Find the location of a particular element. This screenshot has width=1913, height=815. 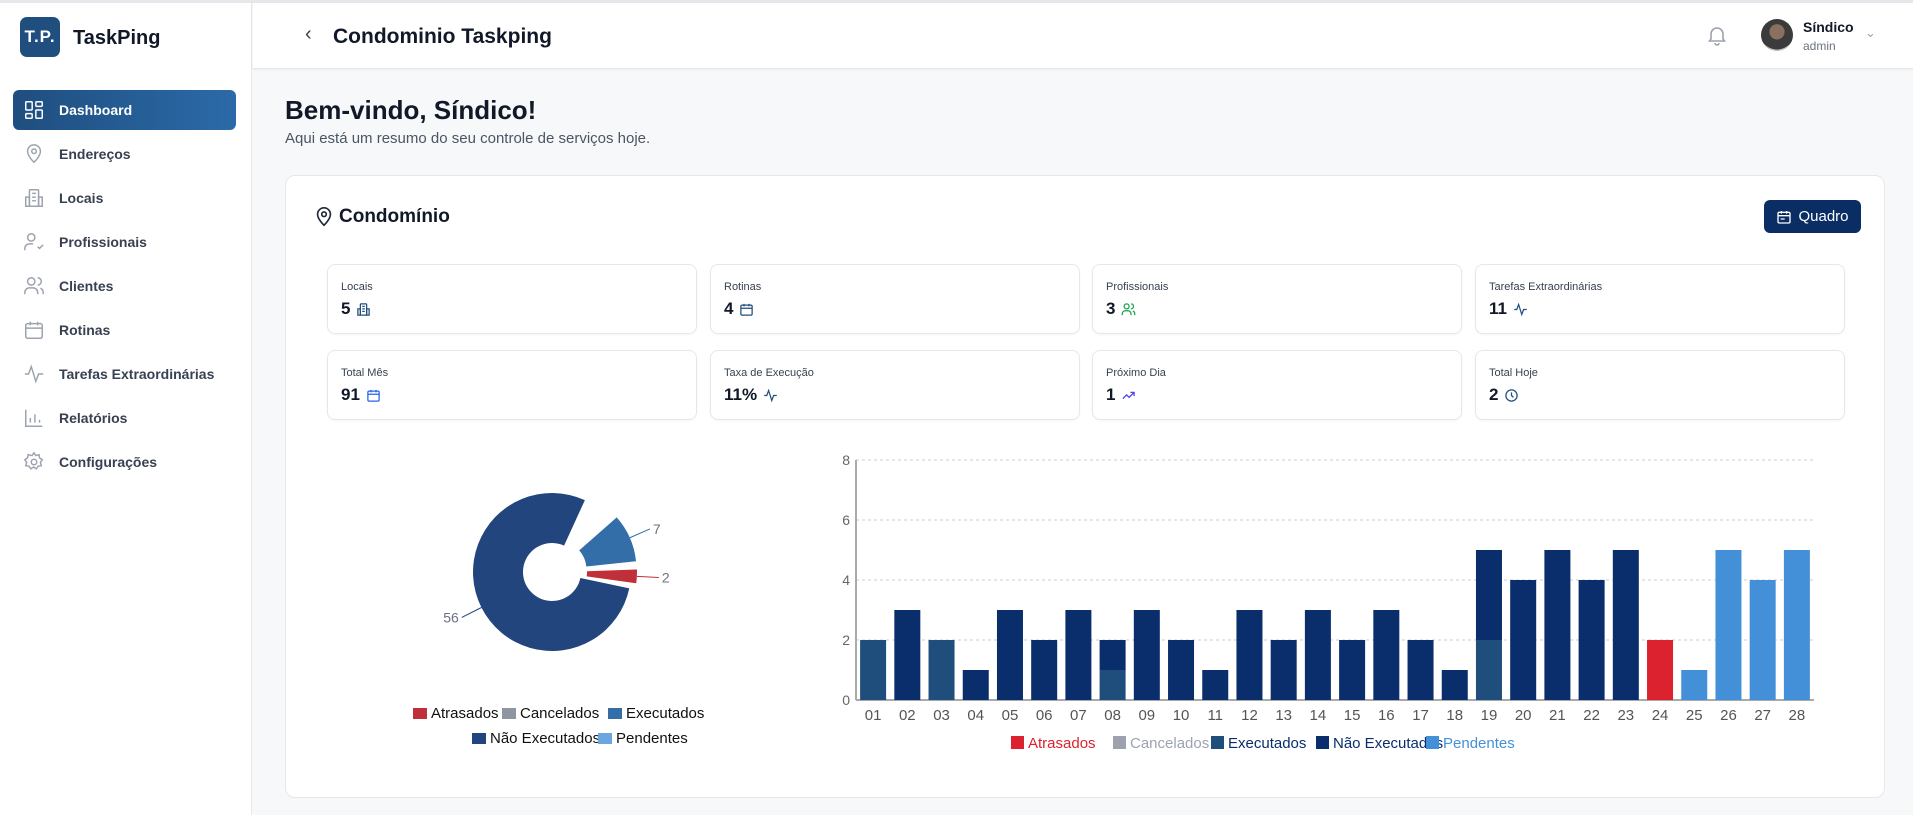

stat-value: 91 is located at coordinates (350, 394).